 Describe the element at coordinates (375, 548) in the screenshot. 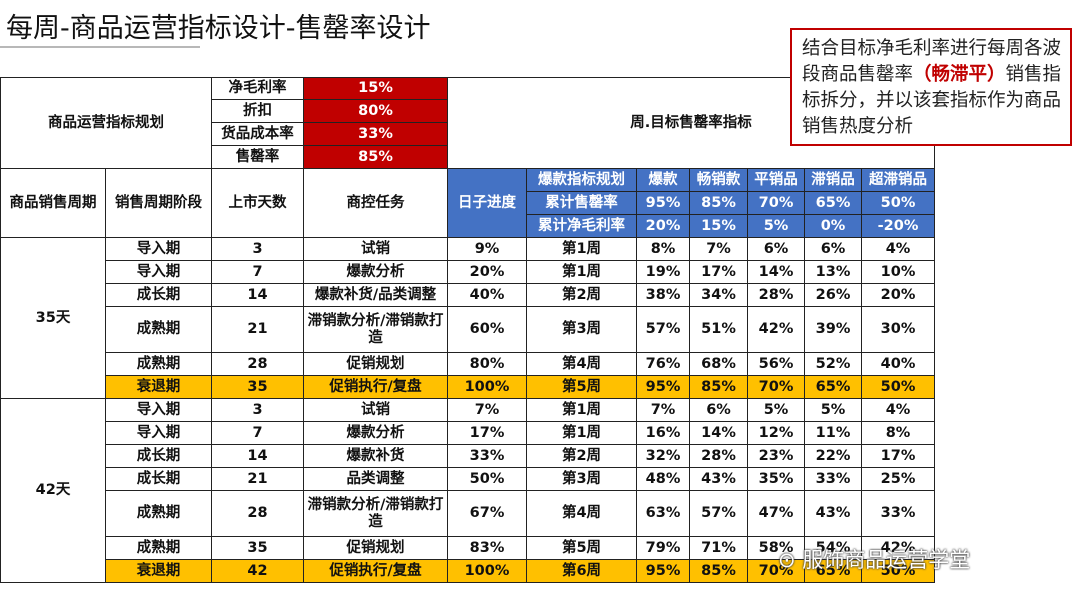

I see `task-cell: 促销规划` at that location.